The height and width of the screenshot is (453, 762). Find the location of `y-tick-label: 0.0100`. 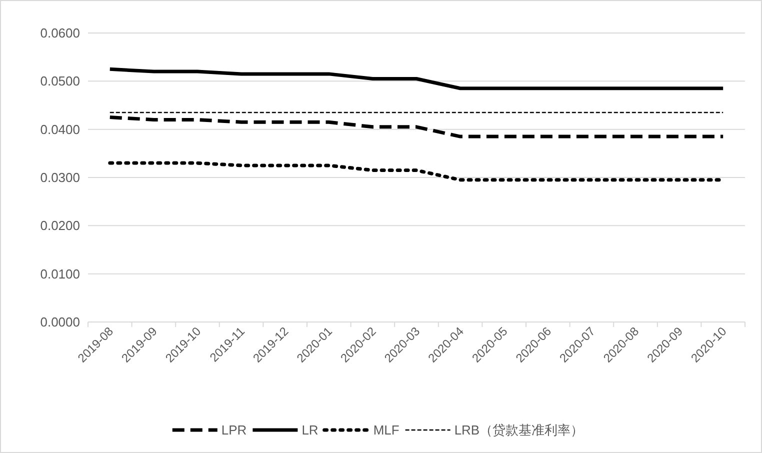

y-tick-label: 0.0100 is located at coordinates (60, 274).